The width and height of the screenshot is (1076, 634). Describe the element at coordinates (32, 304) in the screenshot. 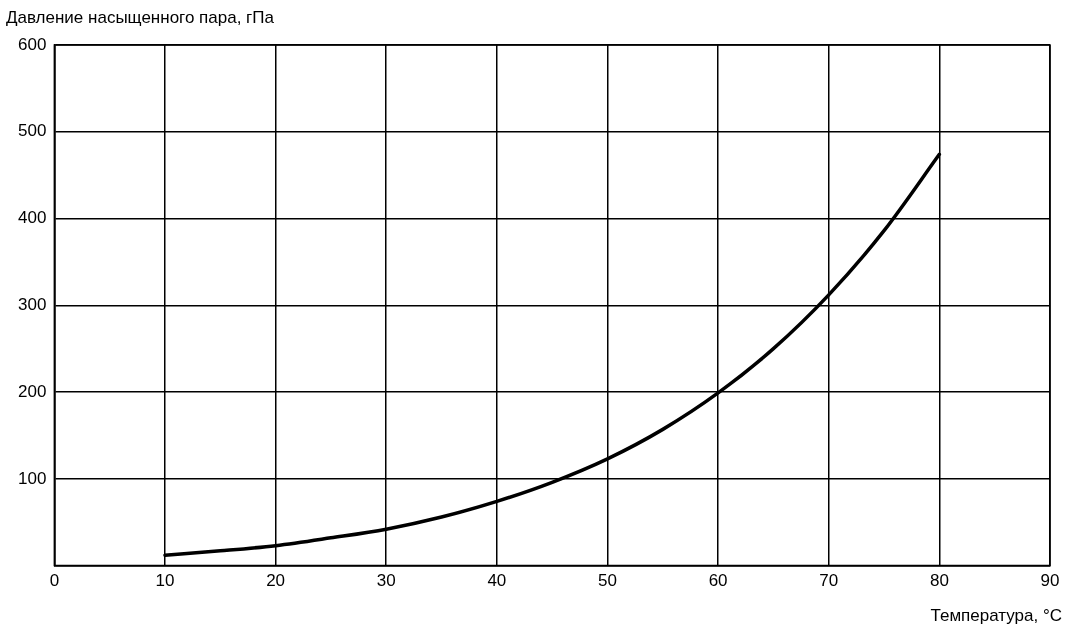

I see `y-tick-label: 300` at that location.